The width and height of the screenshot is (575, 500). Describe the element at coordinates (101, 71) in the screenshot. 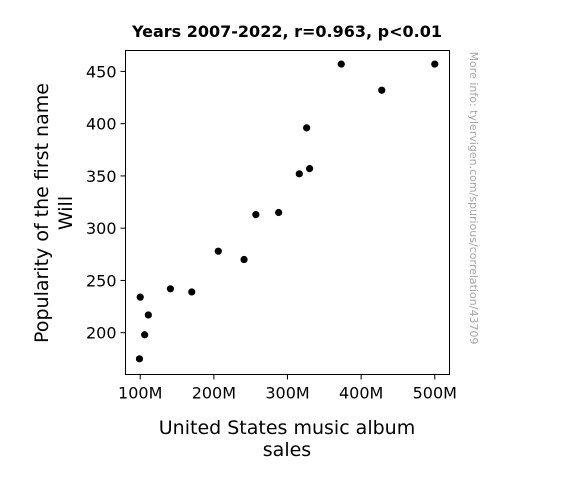

I see `y-tick-label: 450` at that location.